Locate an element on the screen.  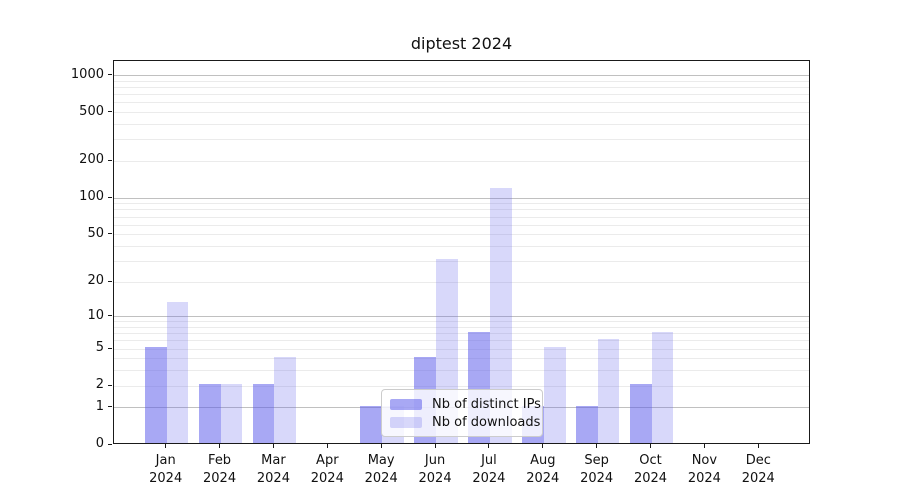
x-tick-mark-feb is located at coordinates (220, 446).